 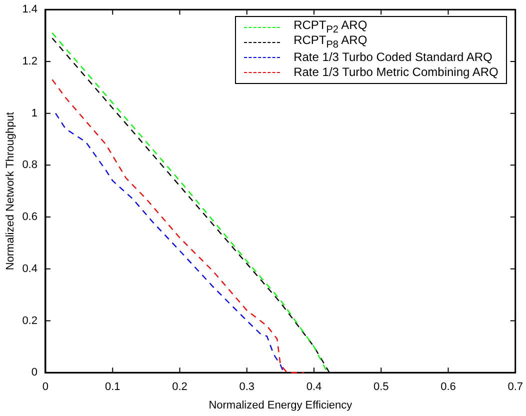 I want to click on x-tick-label: 0.1, so click(x=112, y=387).